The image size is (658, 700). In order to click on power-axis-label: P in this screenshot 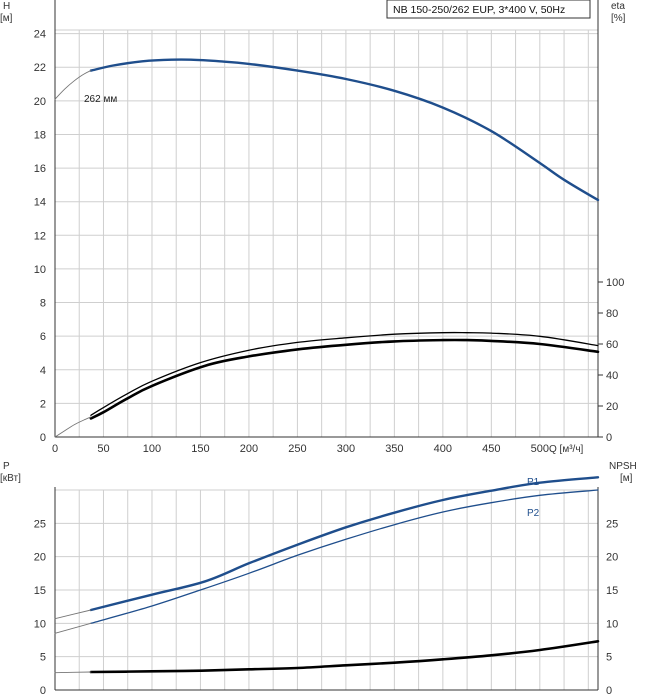, I will do `click(6, 466)`.